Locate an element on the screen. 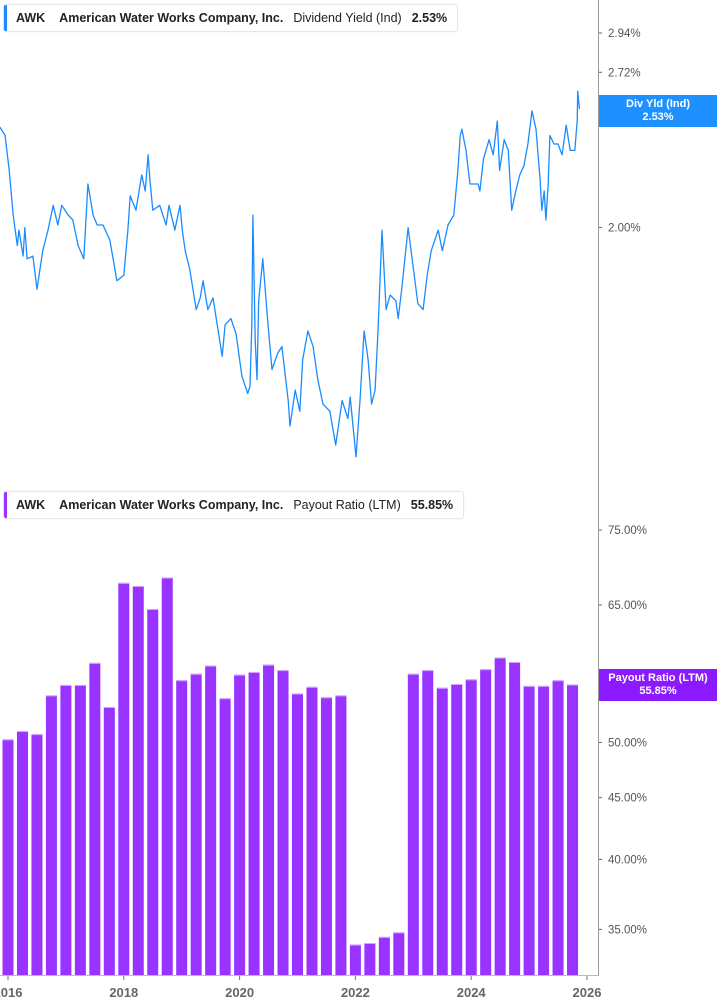 This screenshot has width=717, height=1005. x-tick-label: 2024 is located at coordinates (472, 992).